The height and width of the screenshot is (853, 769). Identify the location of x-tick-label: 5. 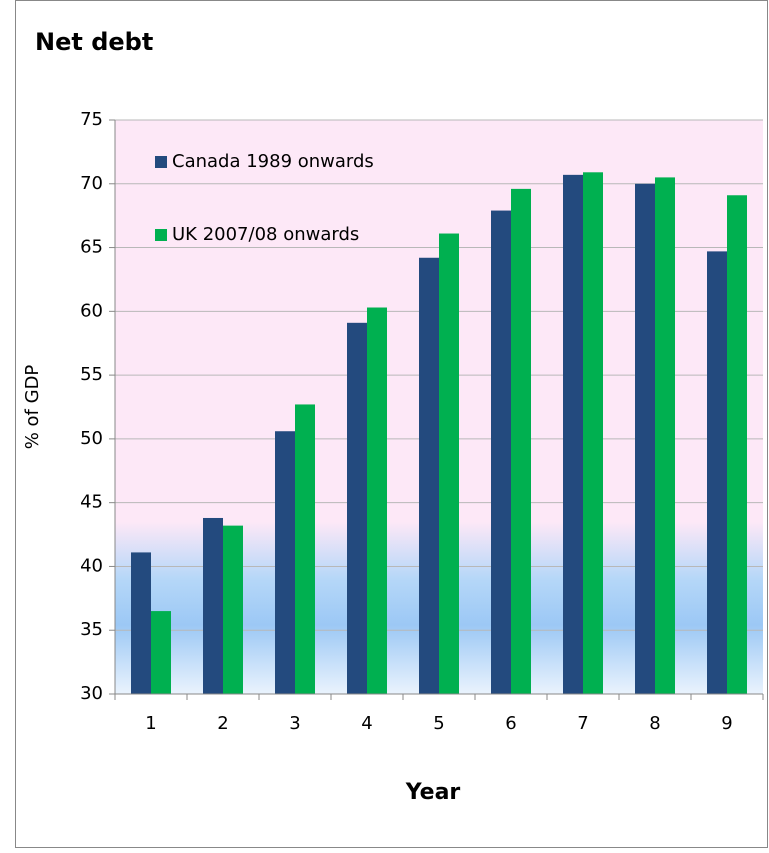
(438, 723).